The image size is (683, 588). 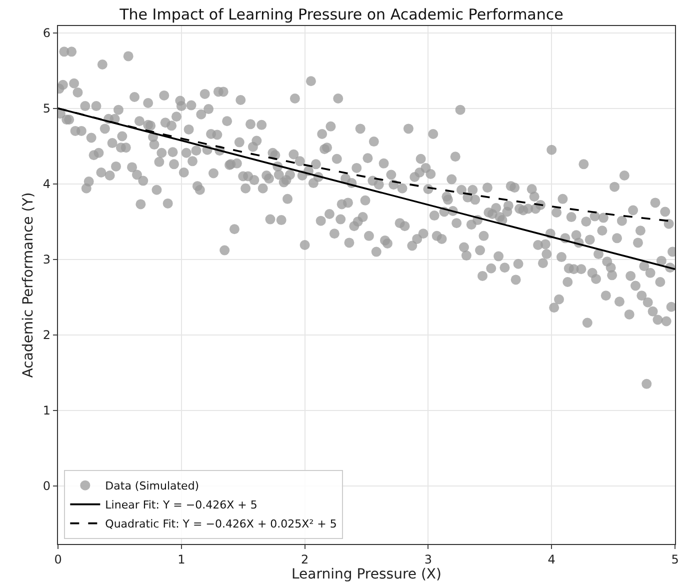 I want to click on y-tick-label: 6, so click(x=46, y=33).